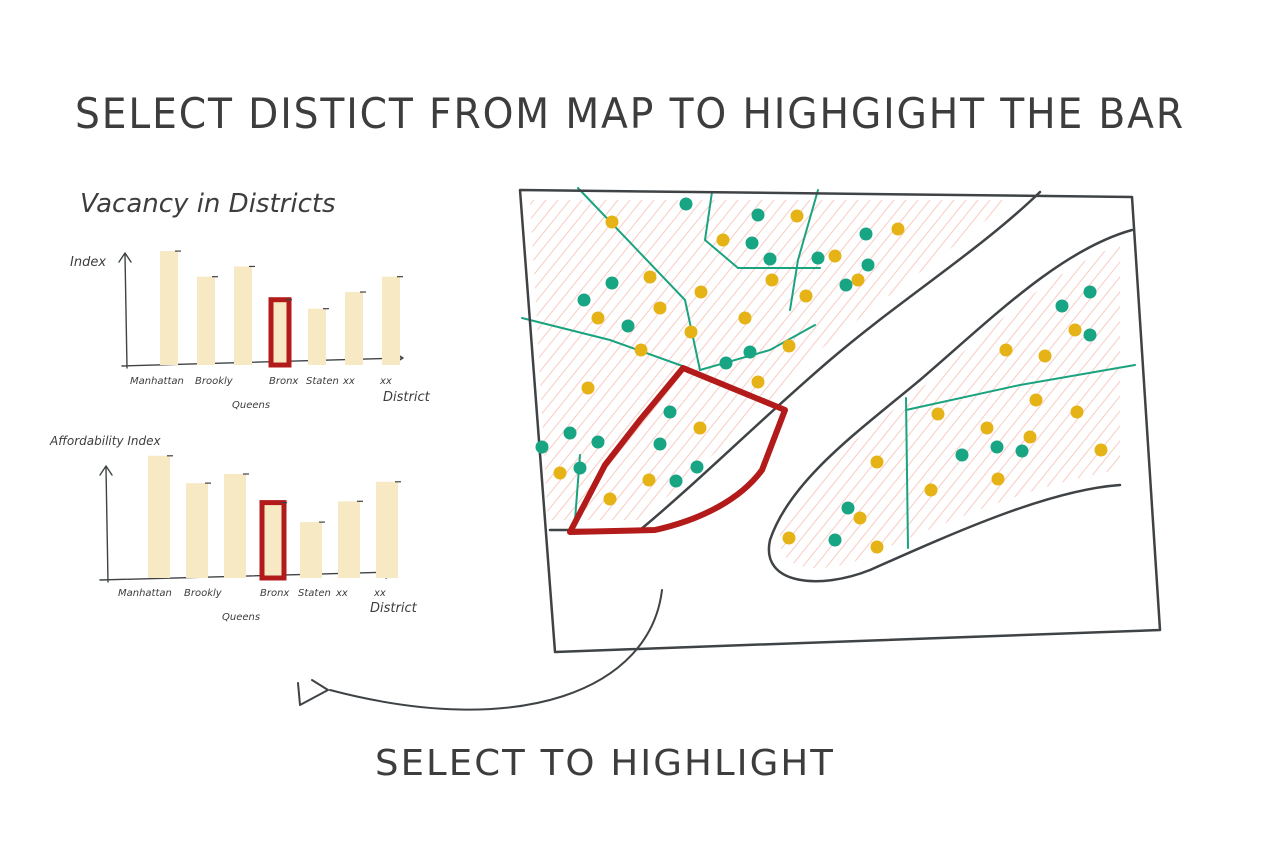 This screenshot has width=1261, height=842. I want to click on vacancy-x-axis-label: District, so click(407, 397).